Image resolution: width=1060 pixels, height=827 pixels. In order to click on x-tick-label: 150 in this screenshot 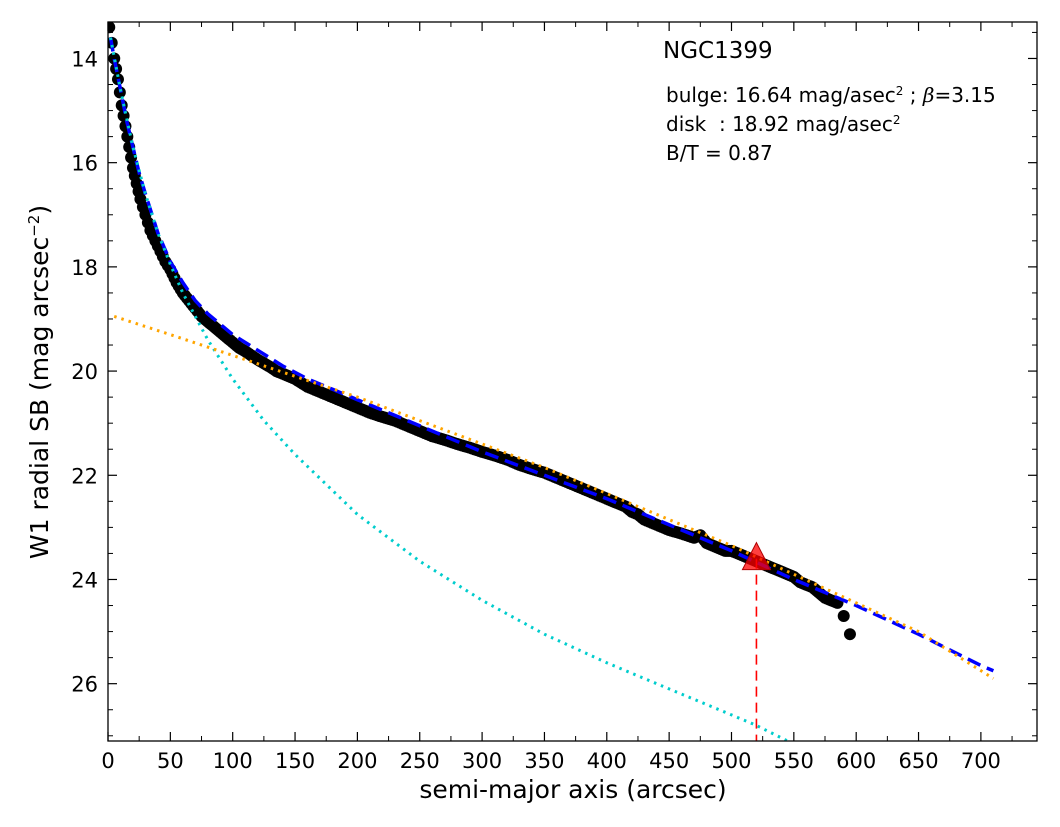, I will do `click(295, 761)`.